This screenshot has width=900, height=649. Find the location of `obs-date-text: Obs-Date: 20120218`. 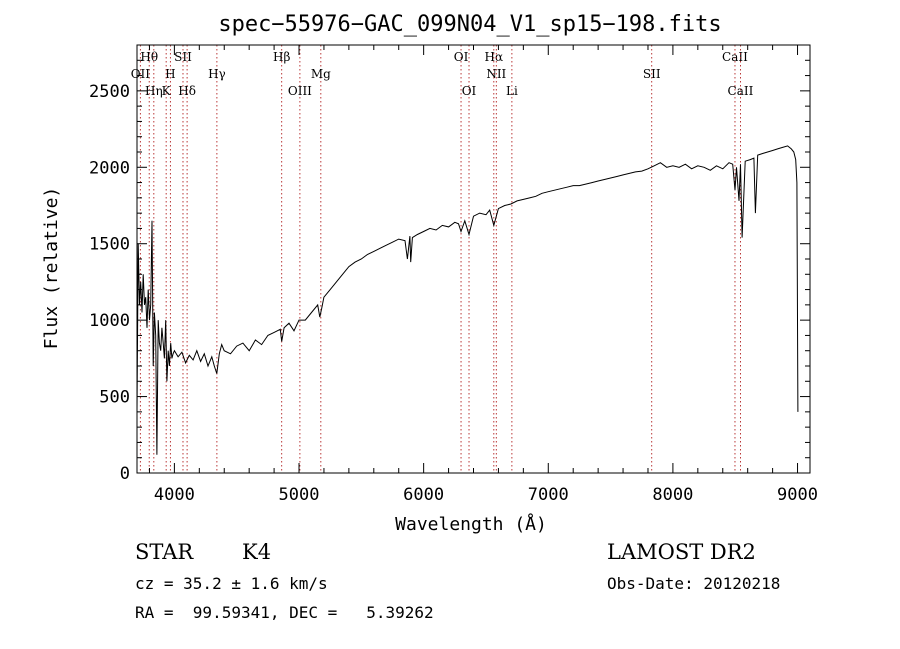

obs-date-text: Obs-Date: 20120218 is located at coordinates (694, 583).